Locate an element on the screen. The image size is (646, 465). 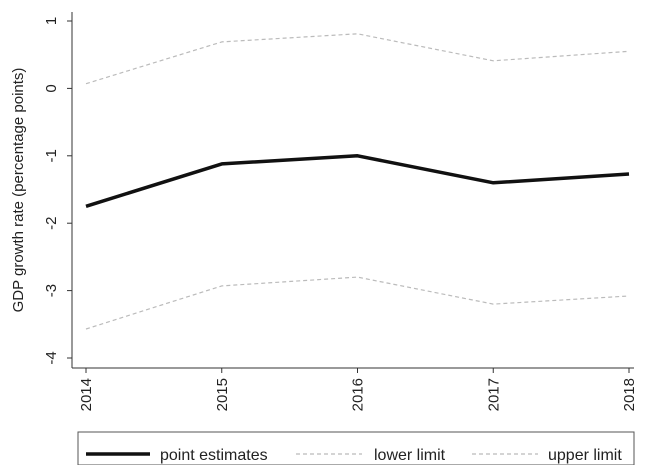
legend-label-upper-limit: upper limit is located at coordinates (585, 455).